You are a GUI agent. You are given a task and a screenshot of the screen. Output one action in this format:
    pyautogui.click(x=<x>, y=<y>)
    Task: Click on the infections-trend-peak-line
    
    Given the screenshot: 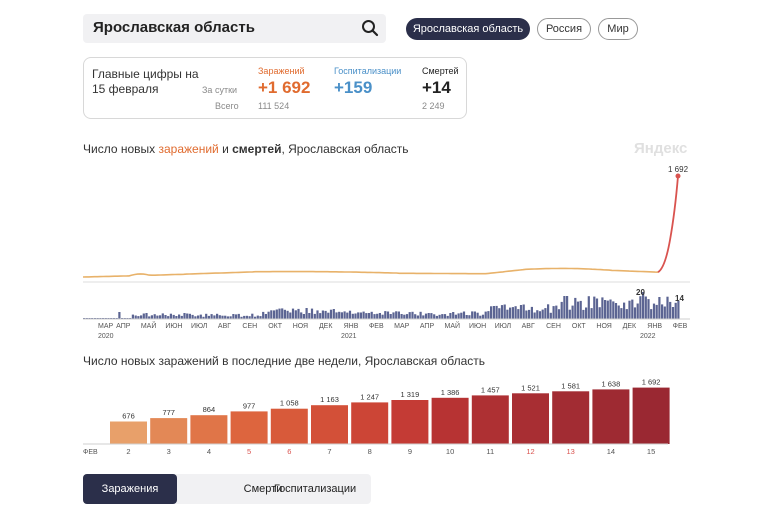 What is the action you would take?
    pyautogui.click(x=668, y=224)
    